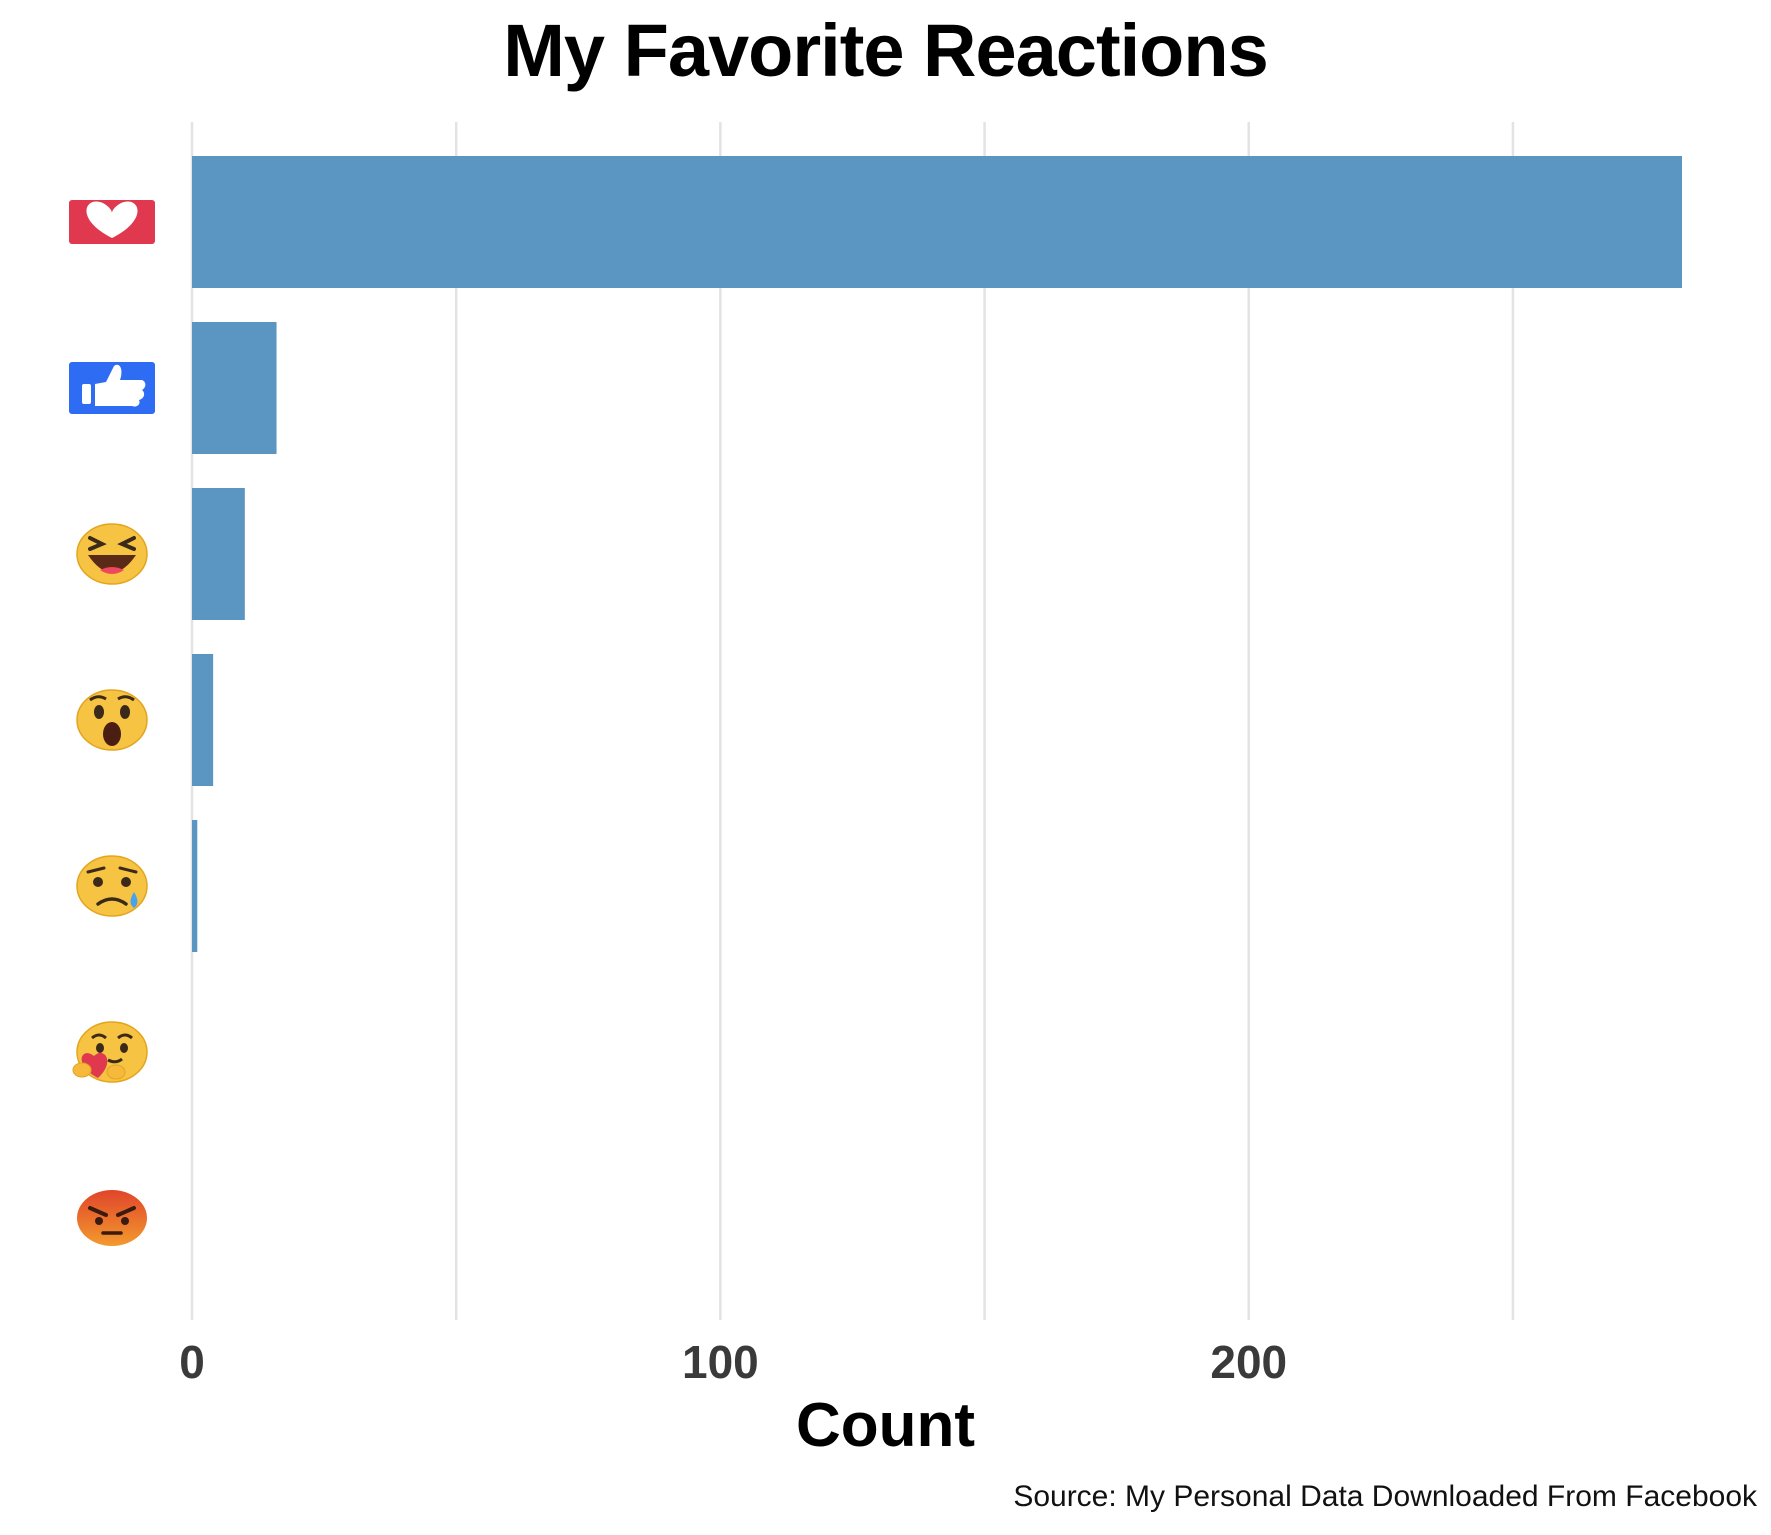  Describe the element at coordinates (112, 886) in the screenshot. I see `sad-face-icon` at that location.